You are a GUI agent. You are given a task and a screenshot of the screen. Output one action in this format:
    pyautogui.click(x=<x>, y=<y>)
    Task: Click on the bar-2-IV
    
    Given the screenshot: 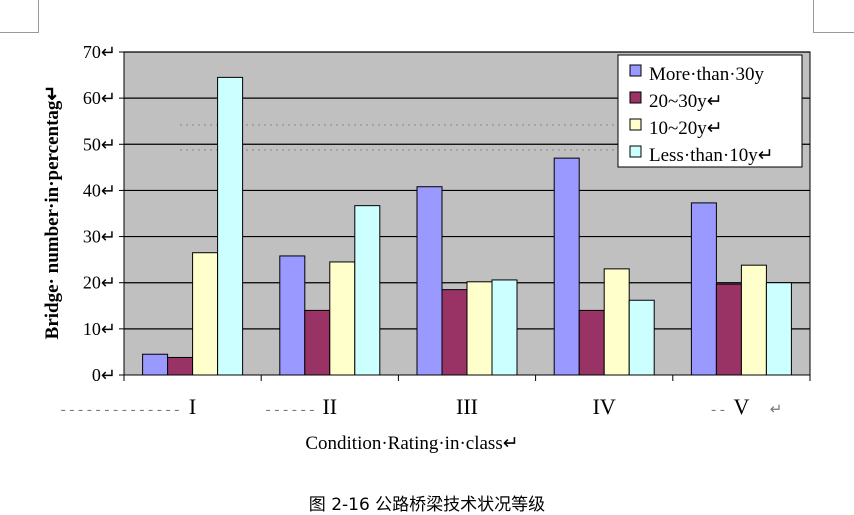 What is the action you would take?
    pyautogui.click(x=591, y=342)
    